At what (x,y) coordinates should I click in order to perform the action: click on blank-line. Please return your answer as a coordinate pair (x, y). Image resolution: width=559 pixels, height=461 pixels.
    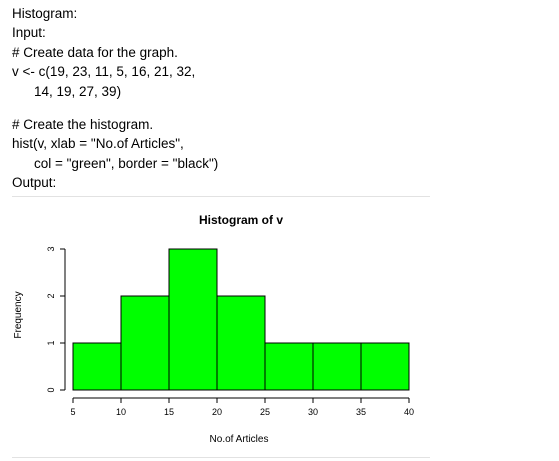
    Looking at the image, I should click on (222, 108).